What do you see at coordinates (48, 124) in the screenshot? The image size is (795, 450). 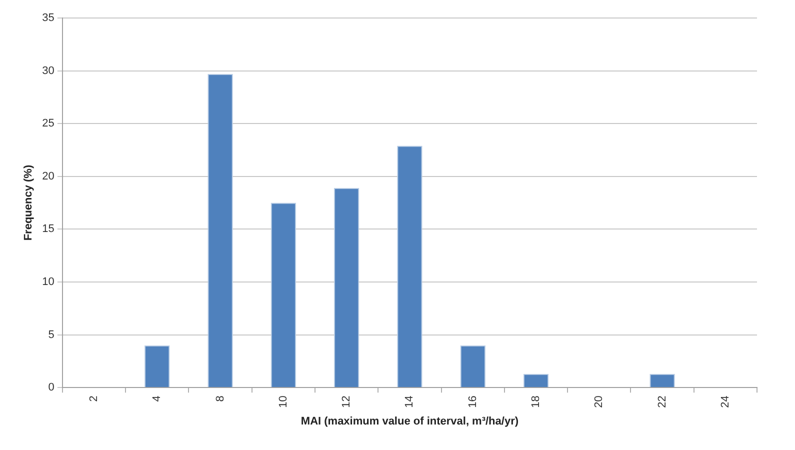 I see `y-tick-label: 25` at bounding box center [48, 124].